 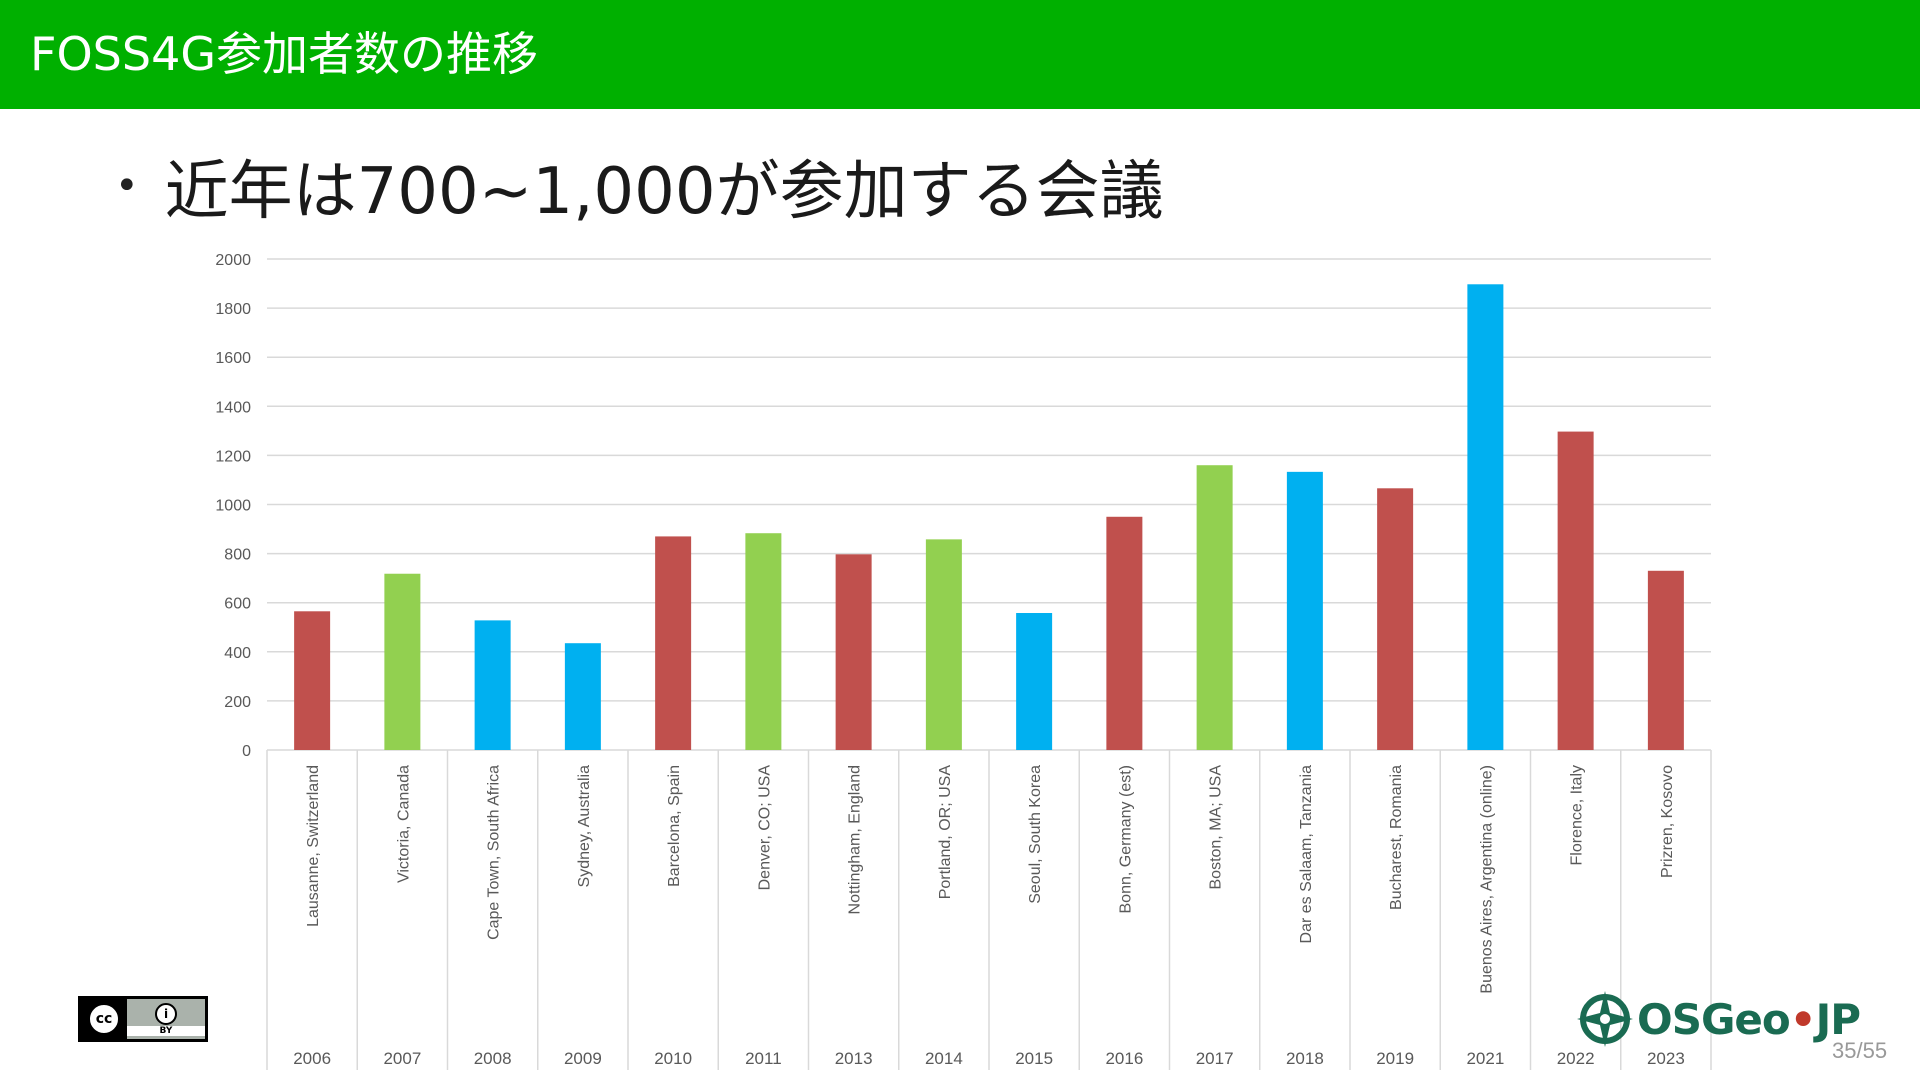 I want to click on year-label: 2009, so click(x=583, y=1058).